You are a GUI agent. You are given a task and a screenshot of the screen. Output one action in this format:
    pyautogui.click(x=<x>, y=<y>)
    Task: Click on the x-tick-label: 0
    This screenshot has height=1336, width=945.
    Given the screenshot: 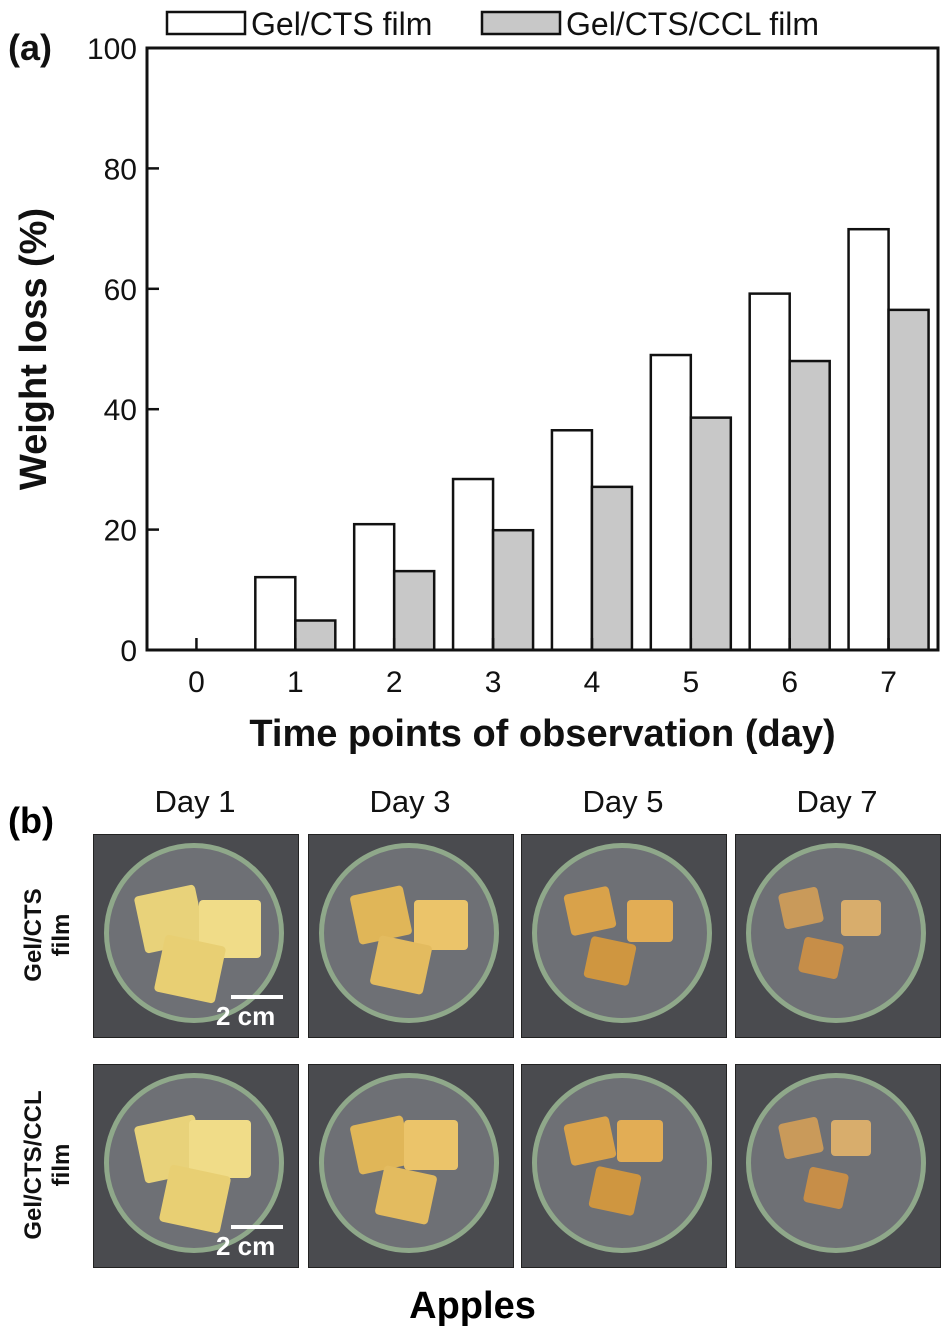 What is the action you would take?
    pyautogui.click(x=196, y=682)
    